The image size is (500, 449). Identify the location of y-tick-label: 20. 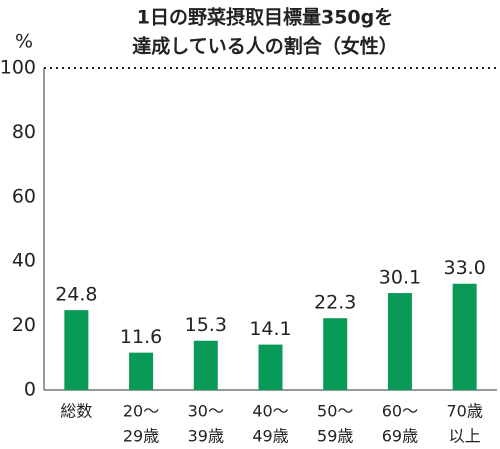
(24, 325).